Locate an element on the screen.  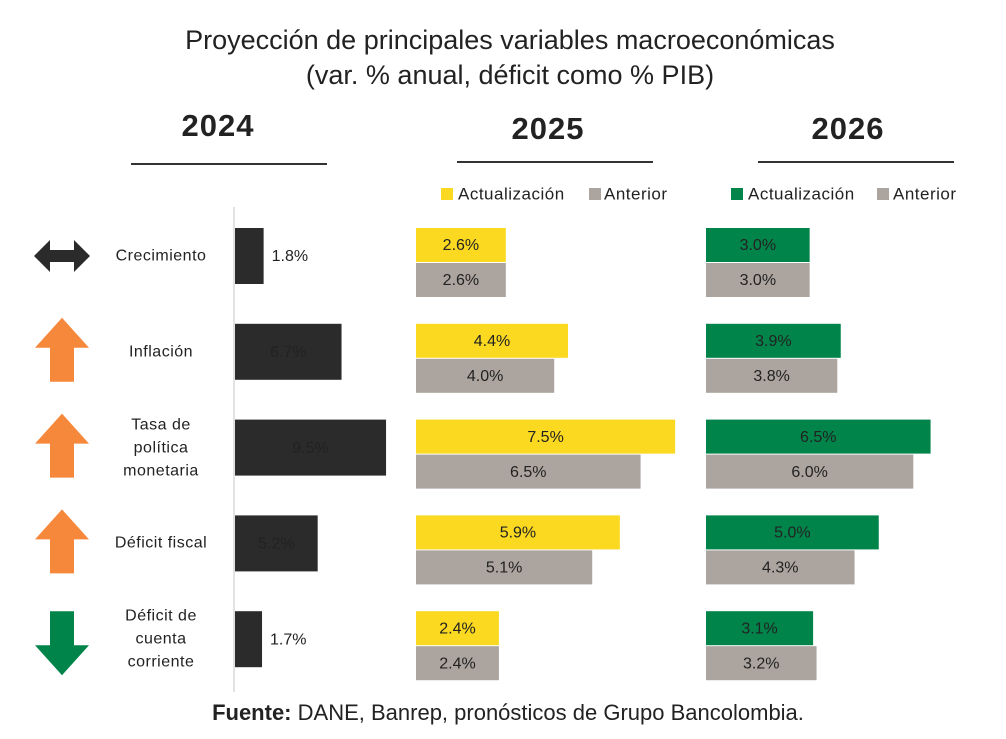
value-label: 7.5% is located at coordinates (545, 437).